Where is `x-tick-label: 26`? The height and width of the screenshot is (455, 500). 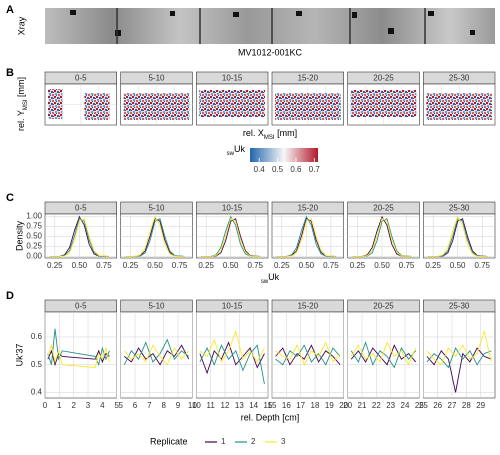
x-tick-label: 26 is located at coordinates (437, 405).